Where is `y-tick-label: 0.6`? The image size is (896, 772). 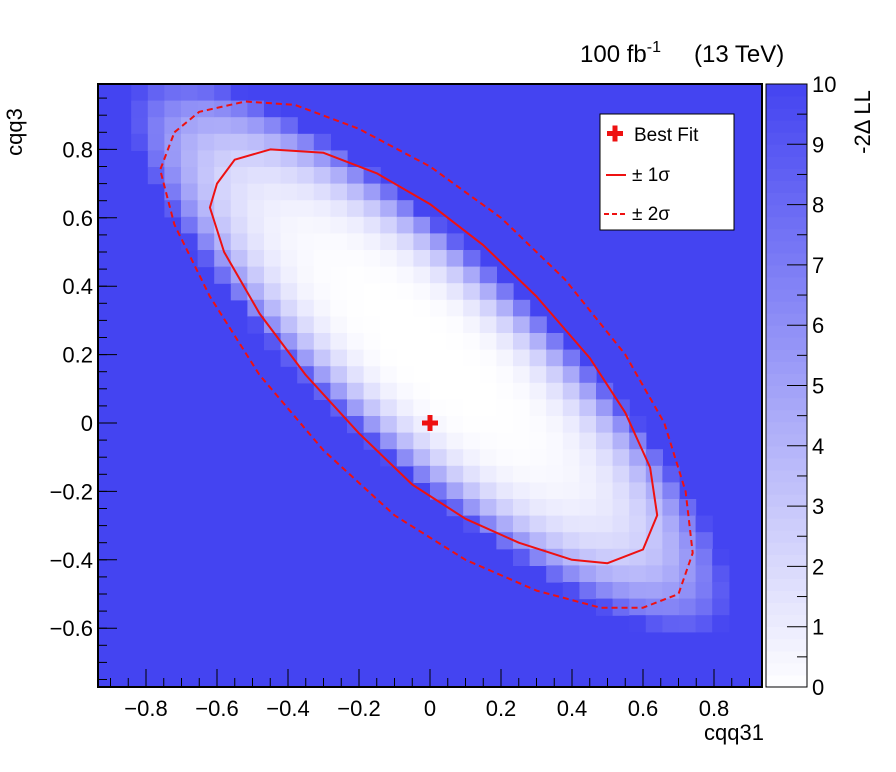 y-tick-label: 0.6 is located at coordinates (77, 218).